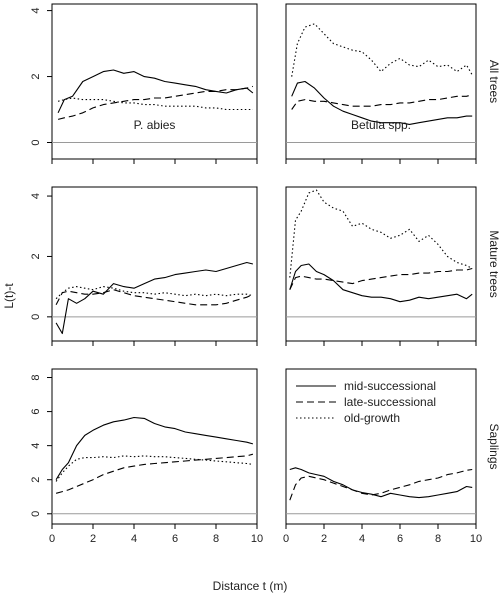 This screenshot has width=500, height=599. I want to click on row-label: All trees, so click(493, 81).